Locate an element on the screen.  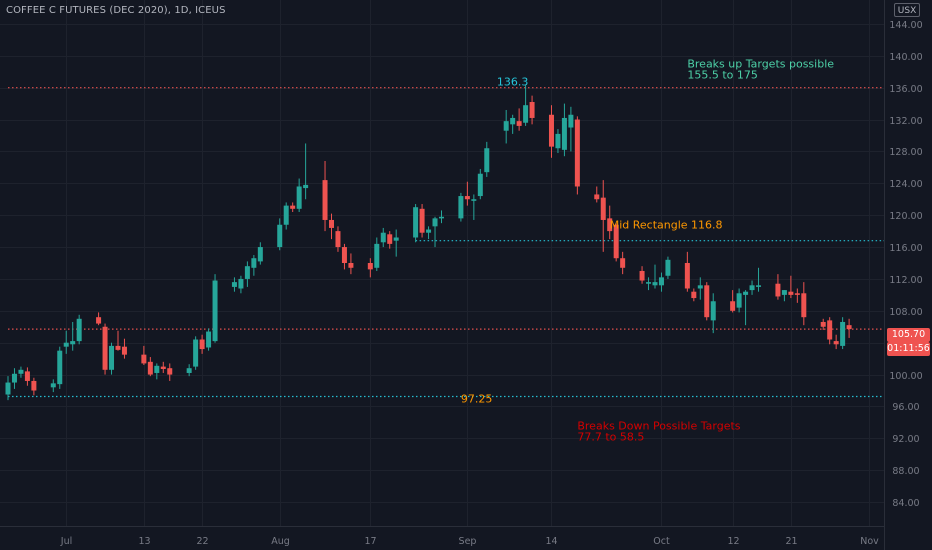
y-tick-label: 136.00 is located at coordinates (905, 89).